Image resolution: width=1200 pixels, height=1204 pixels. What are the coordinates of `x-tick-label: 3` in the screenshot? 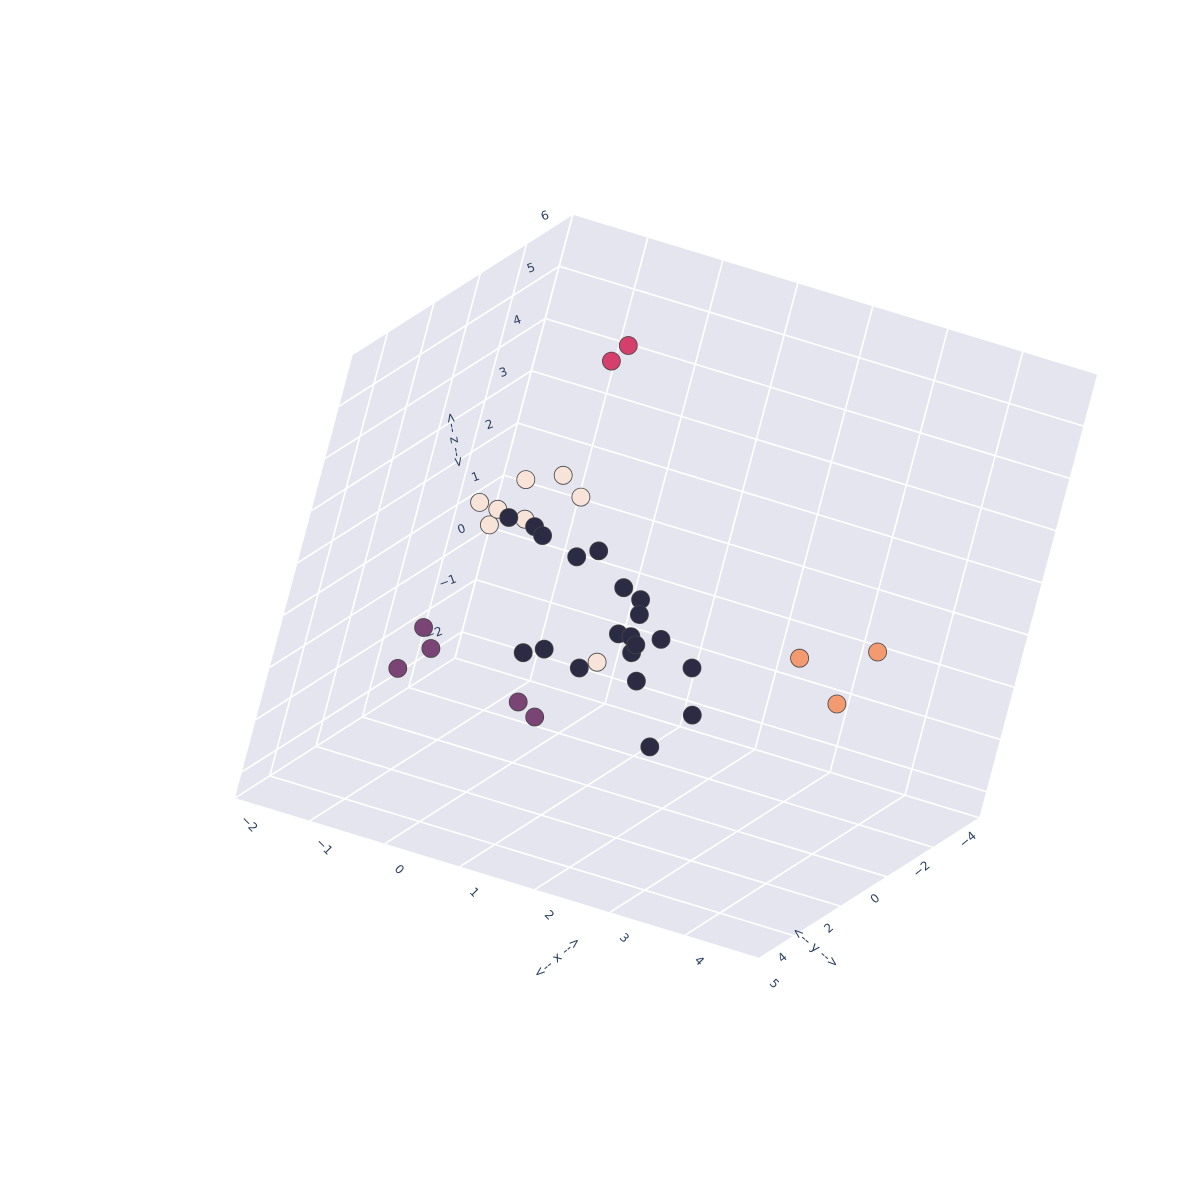 It's located at (624, 937).